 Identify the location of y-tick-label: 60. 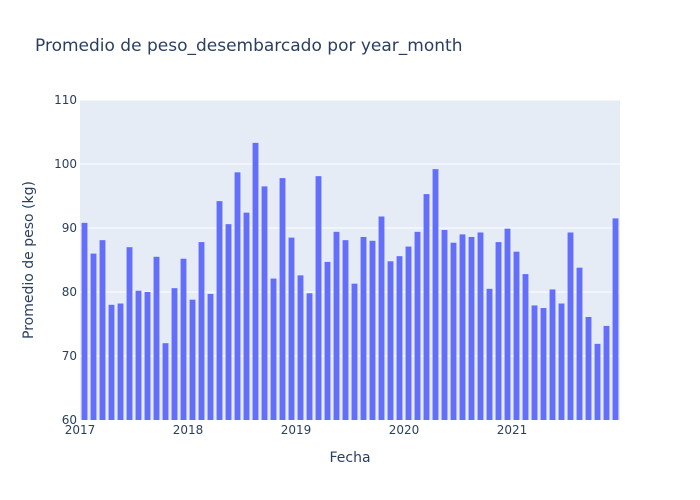
(69, 420).